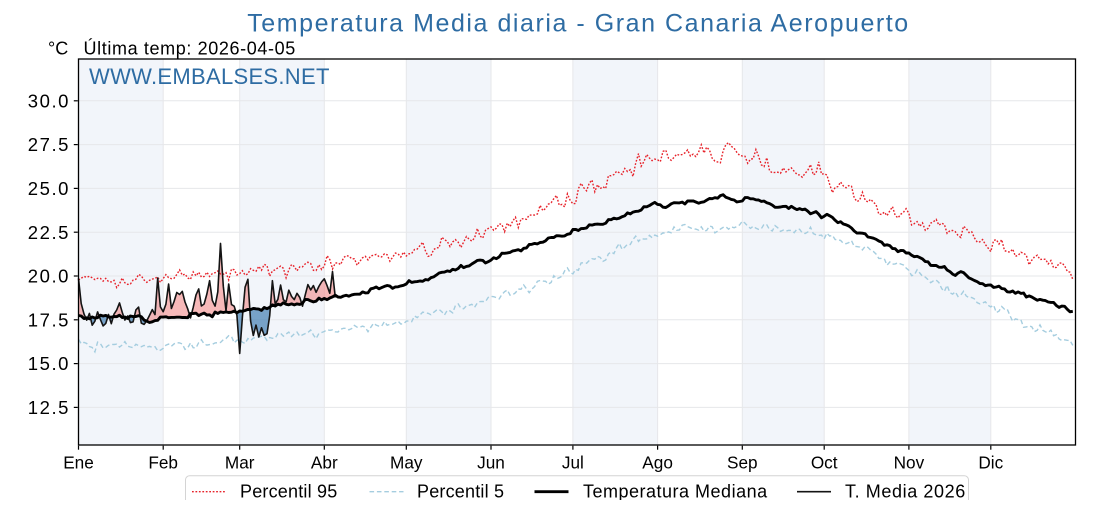  Describe the element at coordinates (49, 100) in the screenshot. I see `svg-text: 30.0` at that location.